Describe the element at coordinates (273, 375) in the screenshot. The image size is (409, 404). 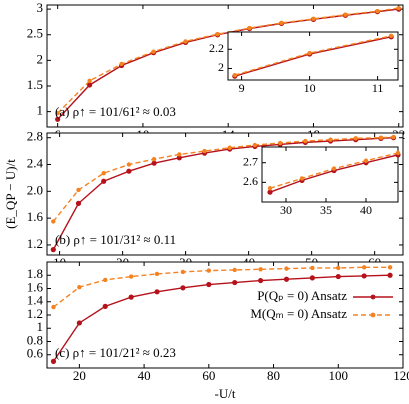
I see `x-tick-label: 80` at that location.